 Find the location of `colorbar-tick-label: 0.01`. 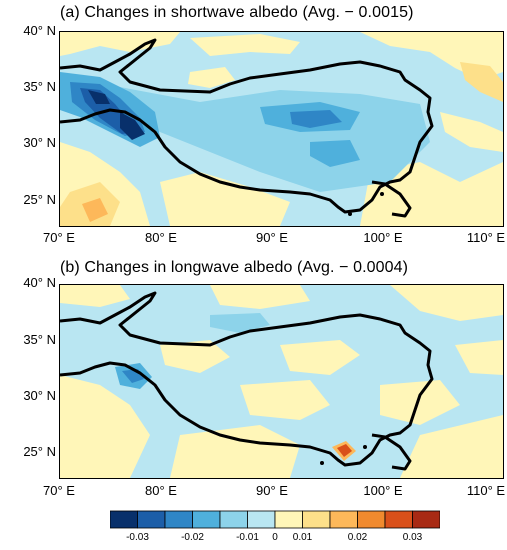

colorbar-tick-label: 0.01 is located at coordinates (302, 537).